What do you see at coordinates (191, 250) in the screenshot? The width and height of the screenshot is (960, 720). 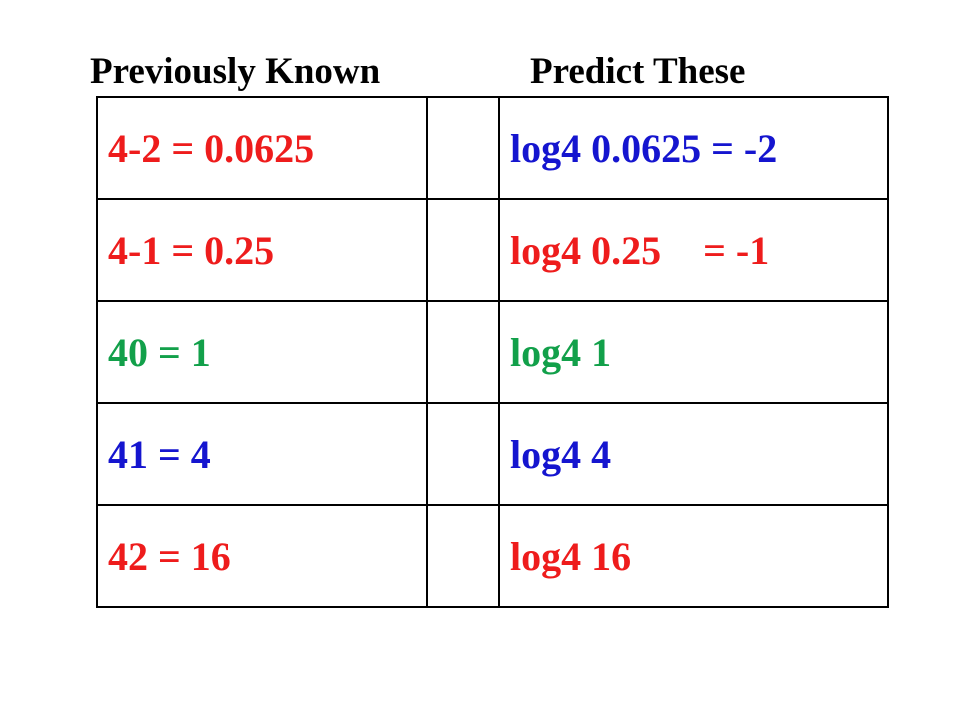 I see `known-equation: 4-1 = 0.25` at bounding box center [191, 250].